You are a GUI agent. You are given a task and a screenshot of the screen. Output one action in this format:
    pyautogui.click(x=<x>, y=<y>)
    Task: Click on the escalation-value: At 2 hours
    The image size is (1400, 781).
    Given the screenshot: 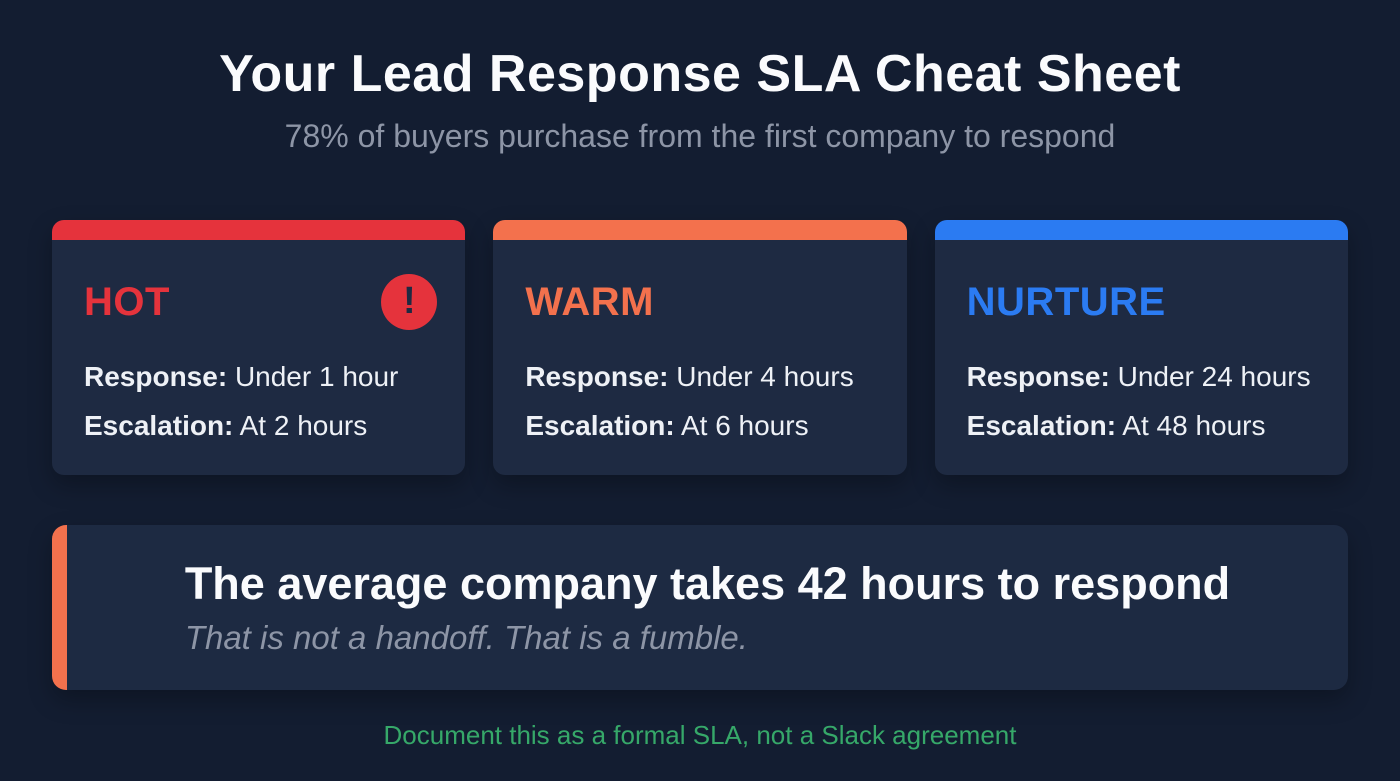 What is the action you would take?
    pyautogui.click(x=303, y=425)
    